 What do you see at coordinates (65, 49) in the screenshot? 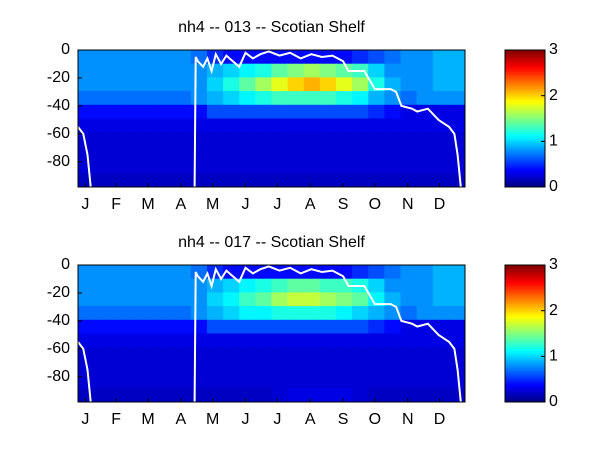
I see `y-tick-label: 0` at bounding box center [65, 49].